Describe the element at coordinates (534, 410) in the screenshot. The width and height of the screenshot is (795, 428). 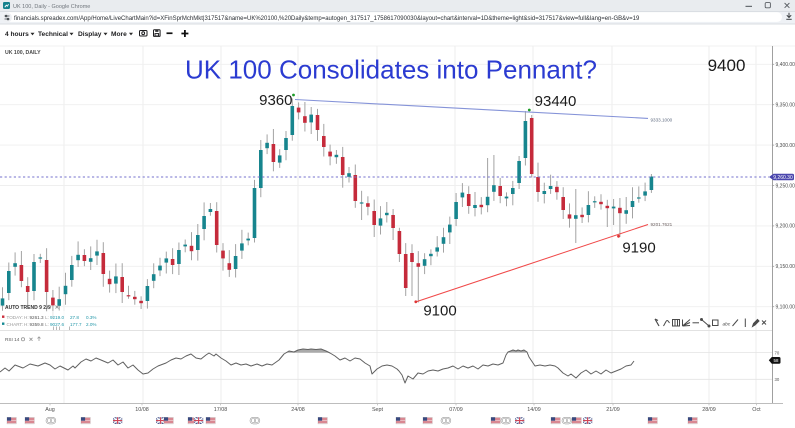
I see `svg-text: 14/09` at that location.